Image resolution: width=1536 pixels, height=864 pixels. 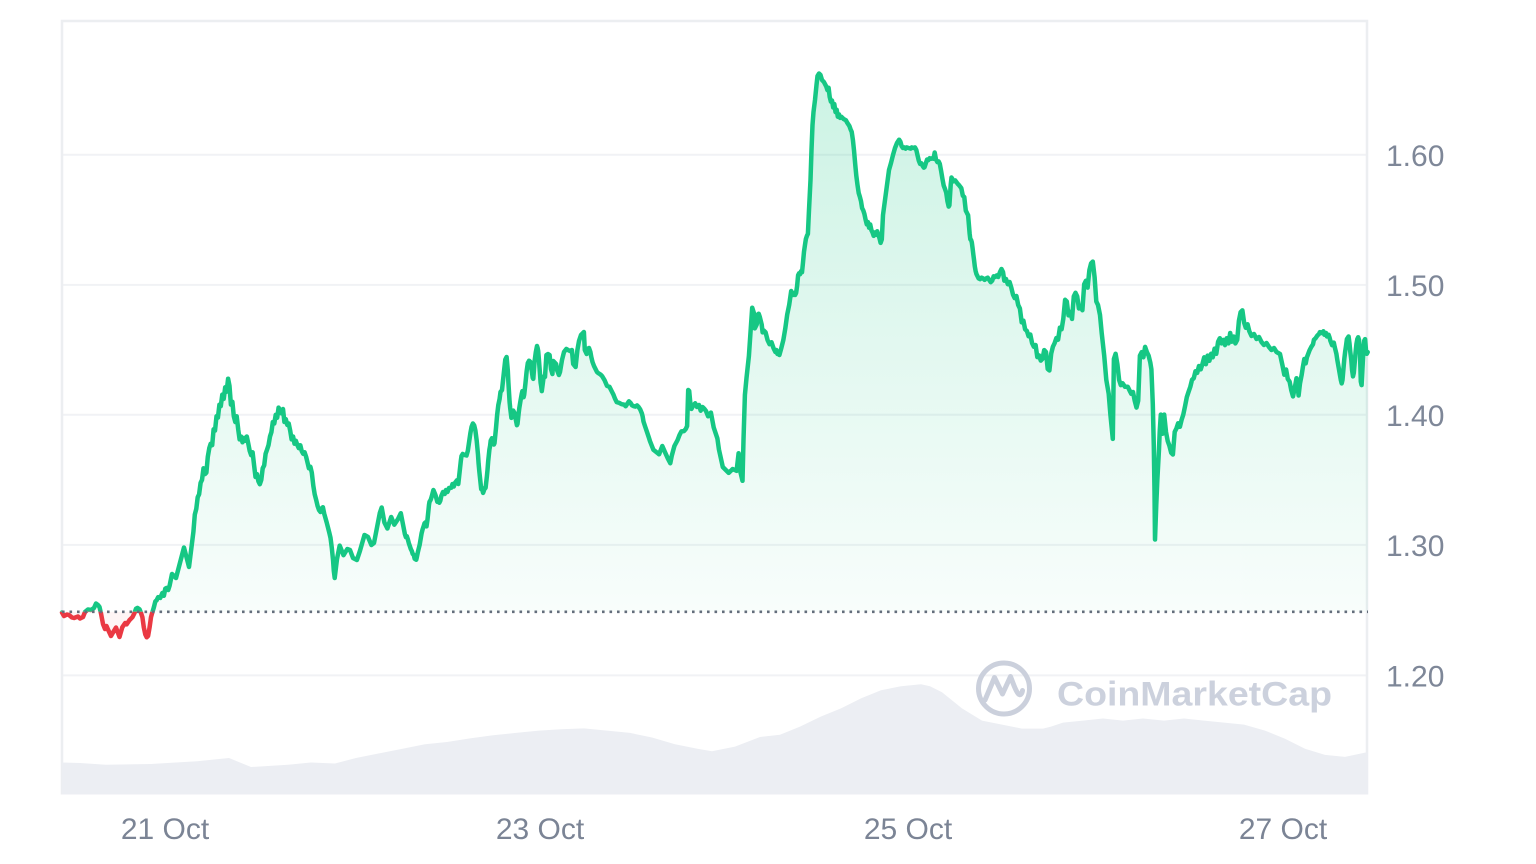 I want to click on svg-text: 25 Oct, so click(x=908, y=829).